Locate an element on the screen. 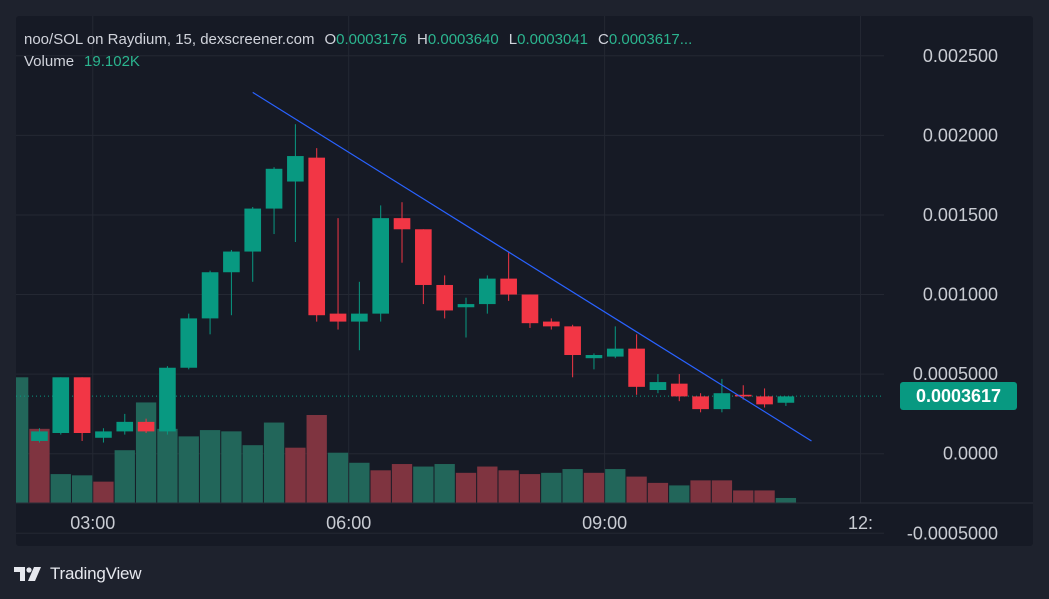 The image size is (1049, 599). legend-high-value: 0.0003640 is located at coordinates (463, 39).